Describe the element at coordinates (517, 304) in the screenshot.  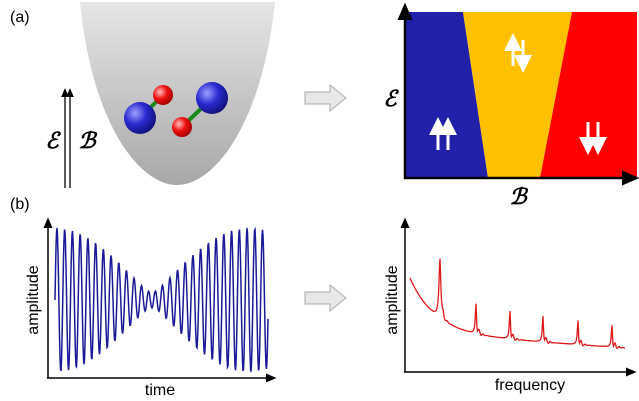
I see `spectrum` at that location.